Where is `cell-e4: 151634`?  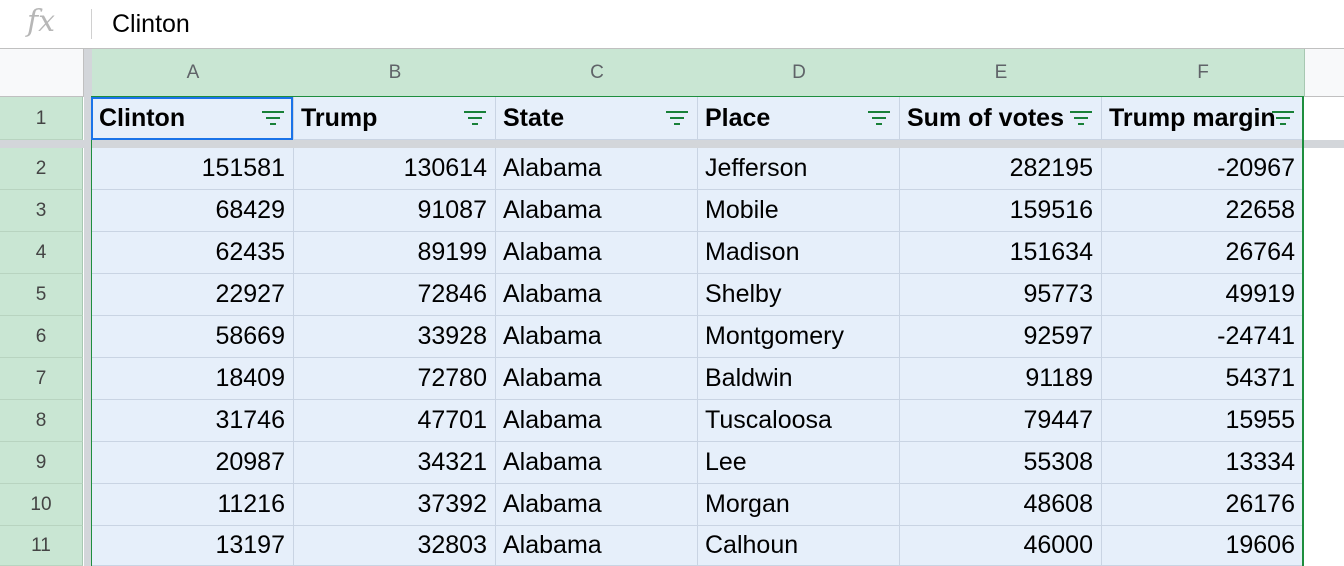
cell-e4: 151634 is located at coordinates (1001, 253).